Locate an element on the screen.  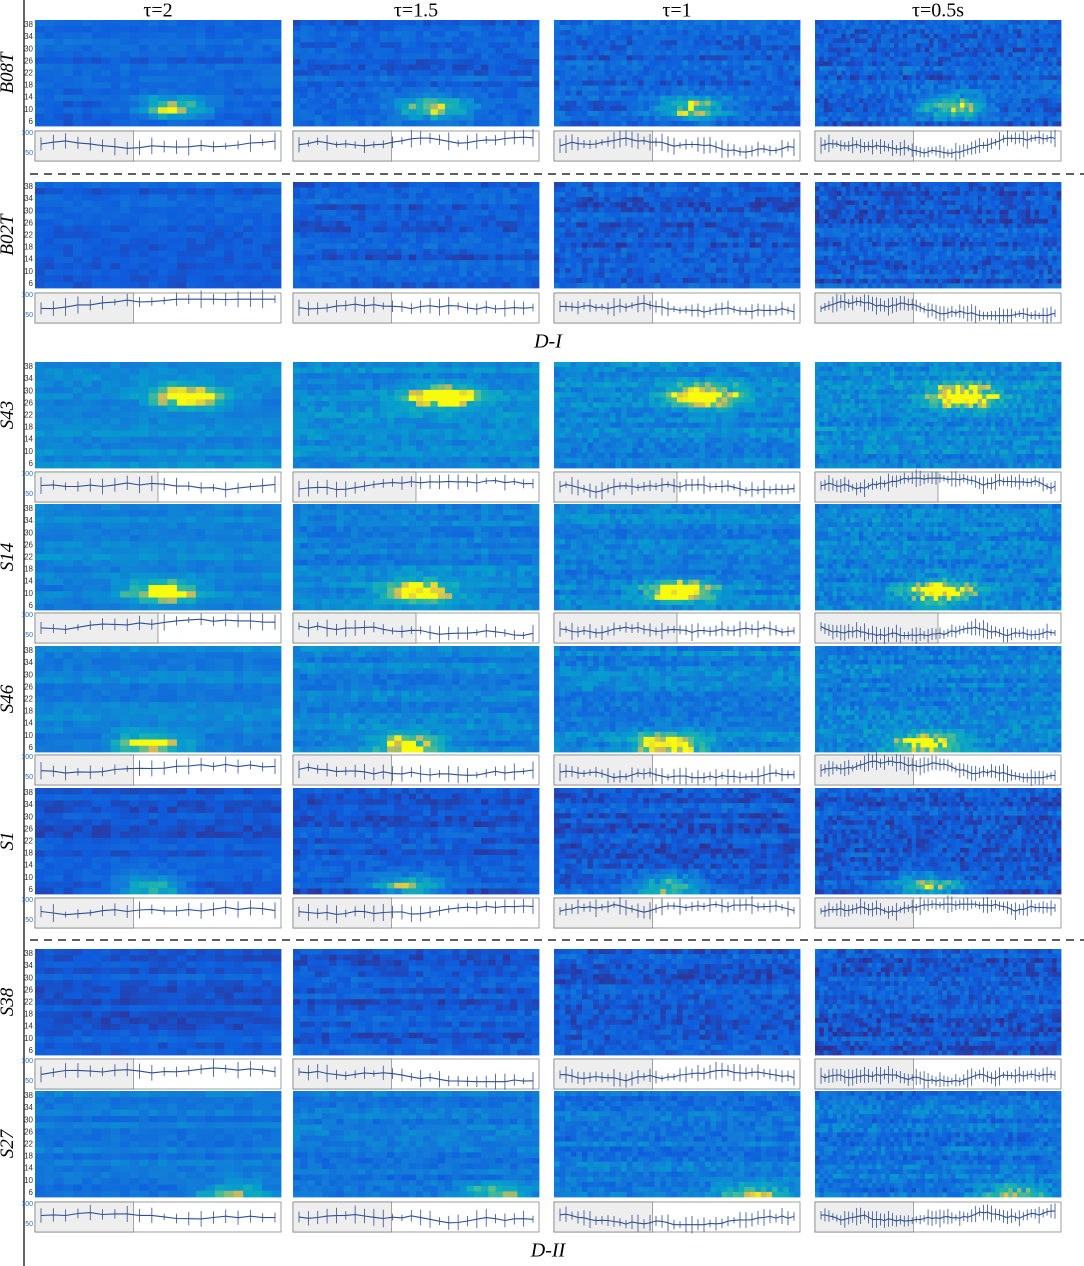
y-tick-label: 30 is located at coordinates (28, 210).